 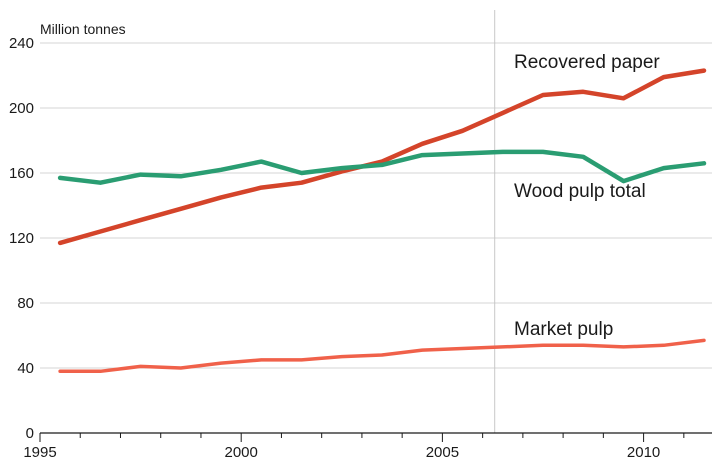 I want to click on series-line-market-pulp, so click(x=382, y=356).